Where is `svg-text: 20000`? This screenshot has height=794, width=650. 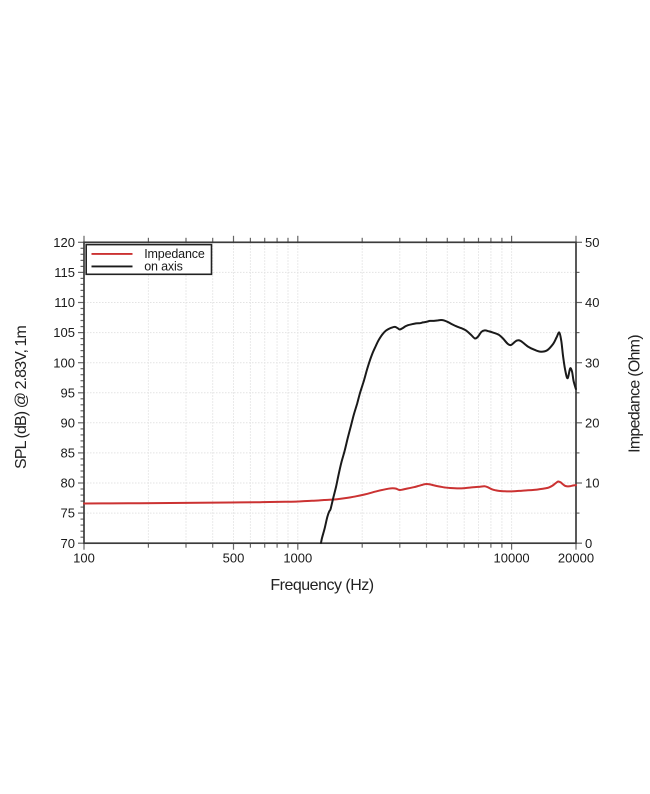 svg-text: 20000 is located at coordinates (576, 558).